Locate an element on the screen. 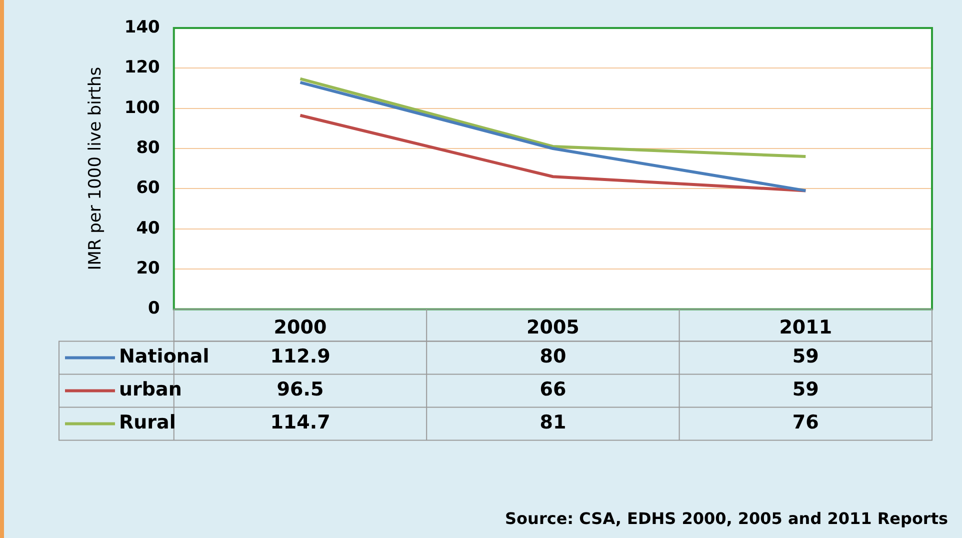 The width and height of the screenshot is (962, 538). source-note: Source: CSA, EDHS 2000, 2005 and 2011 Reports is located at coordinates (726, 518).